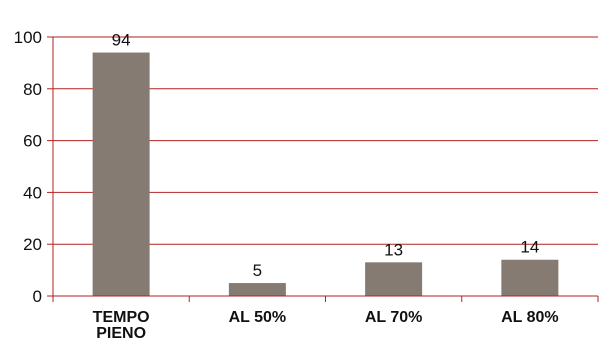 Image resolution: width=608 pixels, height=343 pixels. What do you see at coordinates (121, 40) in the screenshot?
I see `data-label: 94` at bounding box center [121, 40].